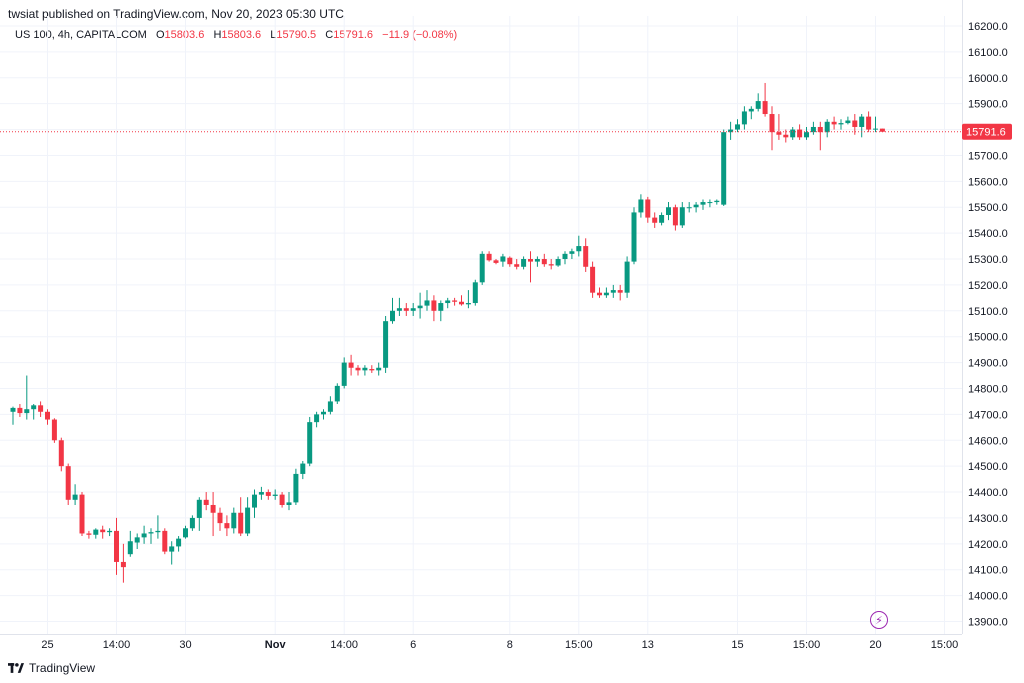 The height and width of the screenshot is (683, 1024). What do you see at coordinates (988, 467) in the screenshot?
I see `price-tick-label: 14500.0` at bounding box center [988, 467].